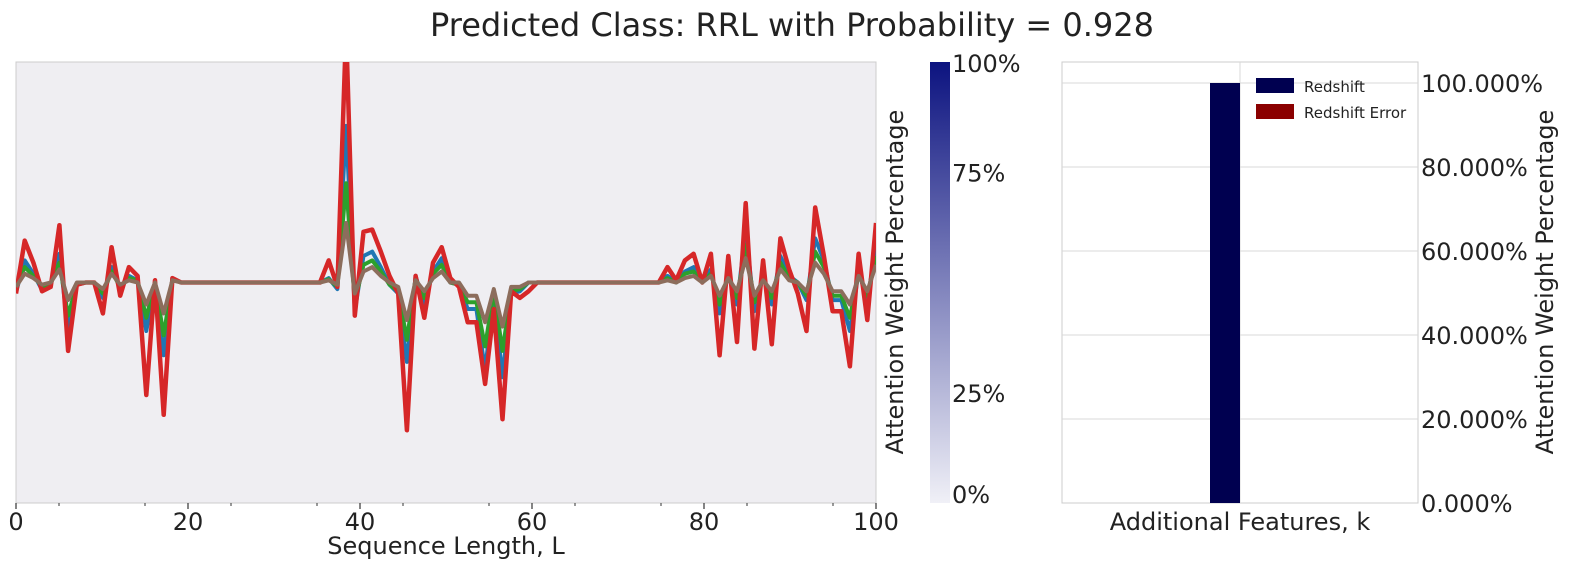  What do you see at coordinates (1474, 336) in the screenshot?
I see `bar-y-tick-label: 40.000%` at bounding box center [1474, 336].